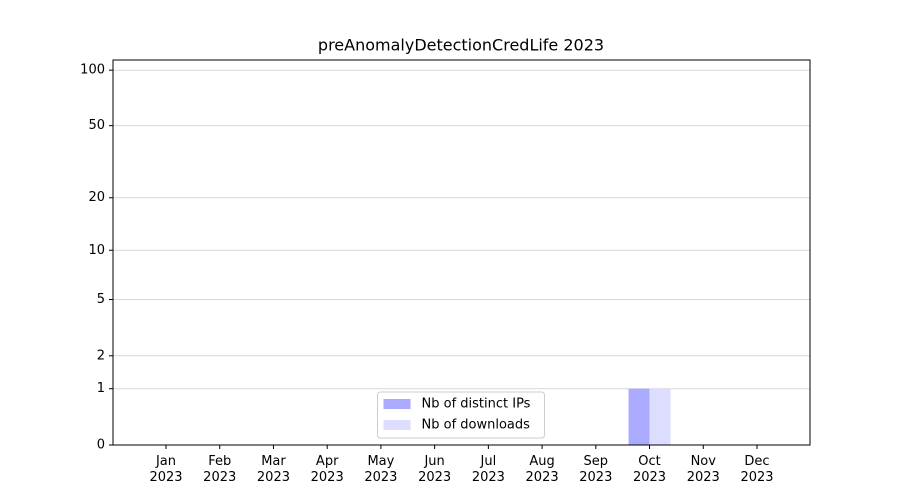  Describe the element at coordinates (92, 70) in the screenshot. I see `y-tick-label: 100` at that location.